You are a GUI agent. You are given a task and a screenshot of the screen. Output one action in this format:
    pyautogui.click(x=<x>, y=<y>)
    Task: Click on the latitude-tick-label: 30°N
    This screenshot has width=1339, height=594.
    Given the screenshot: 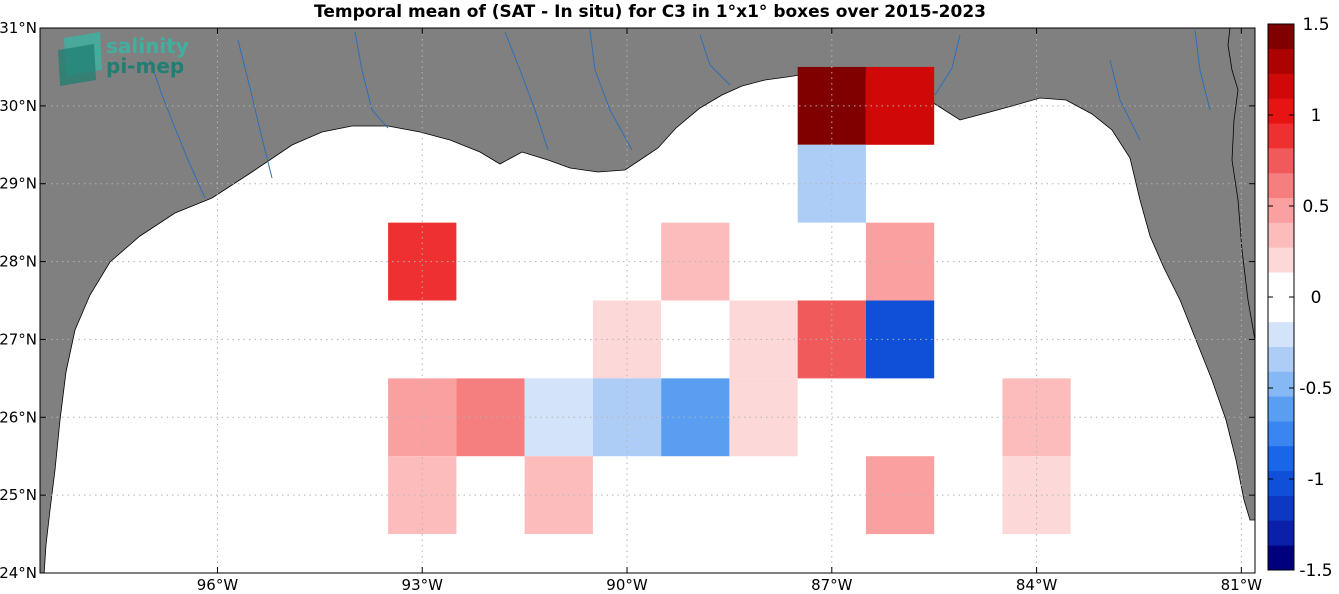 What is the action you would take?
    pyautogui.click(x=18, y=106)
    